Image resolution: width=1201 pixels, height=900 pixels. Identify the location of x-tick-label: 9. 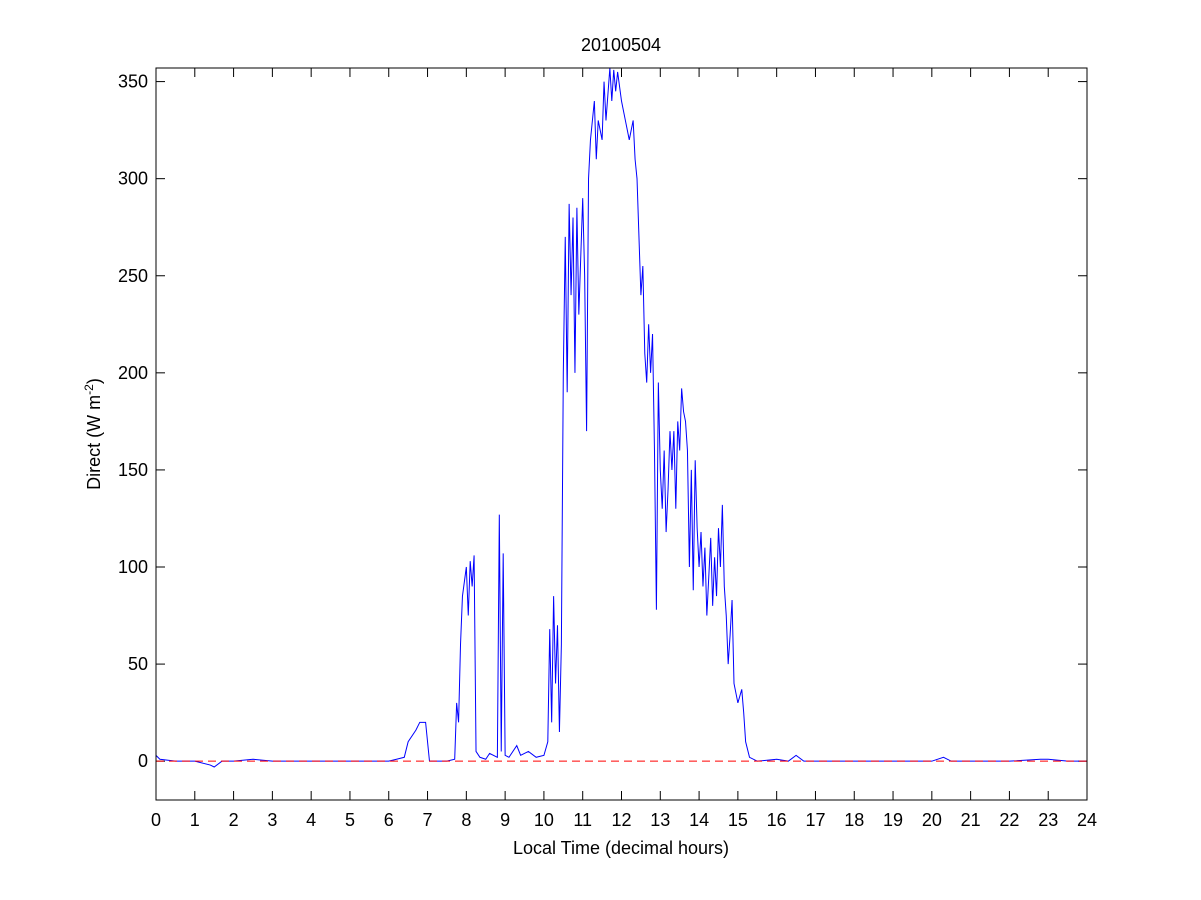
(505, 820).